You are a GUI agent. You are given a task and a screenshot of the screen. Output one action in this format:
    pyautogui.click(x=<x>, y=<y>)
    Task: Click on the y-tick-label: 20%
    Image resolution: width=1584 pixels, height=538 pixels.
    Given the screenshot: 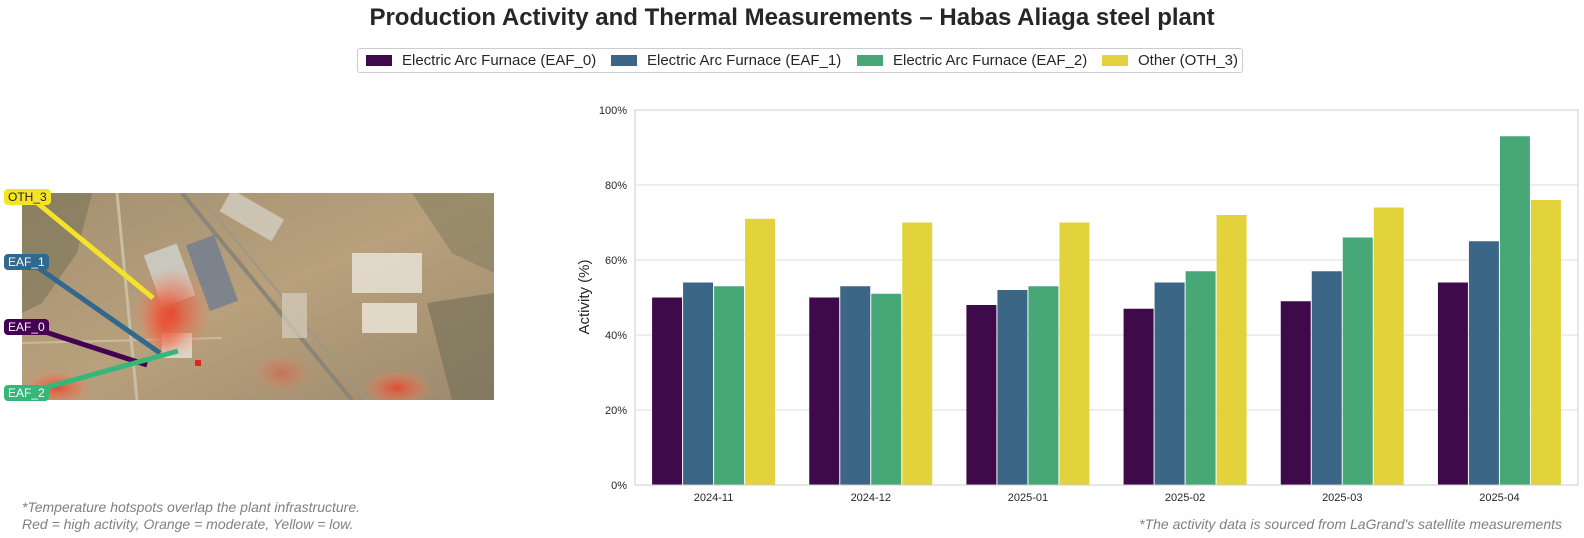 What is the action you would take?
    pyautogui.click(x=616, y=411)
    